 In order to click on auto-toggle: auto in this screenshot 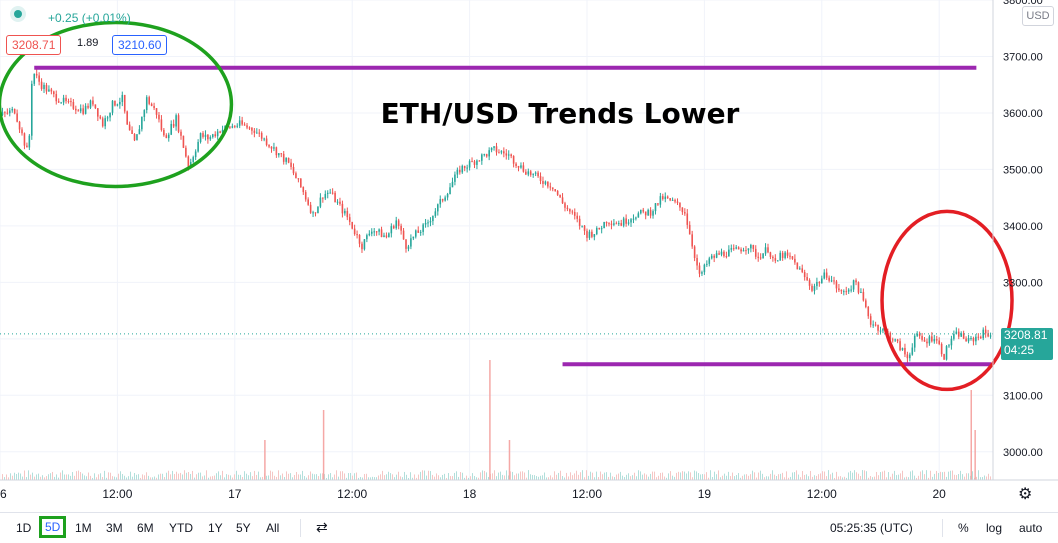, I will do `click(1031, 528)`.